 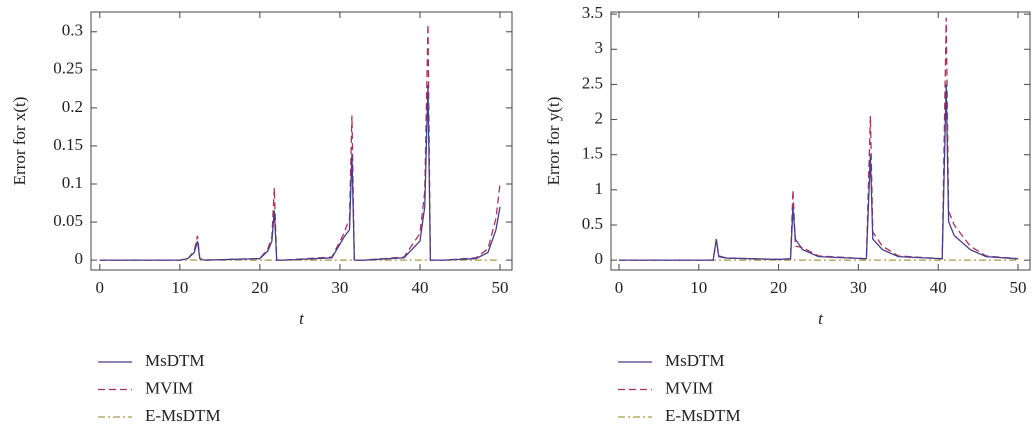 What do you see at coordinates (592, 12) in the screenshot?
I see `y-tick-label: 3.5` at bounding box center [592, 12].